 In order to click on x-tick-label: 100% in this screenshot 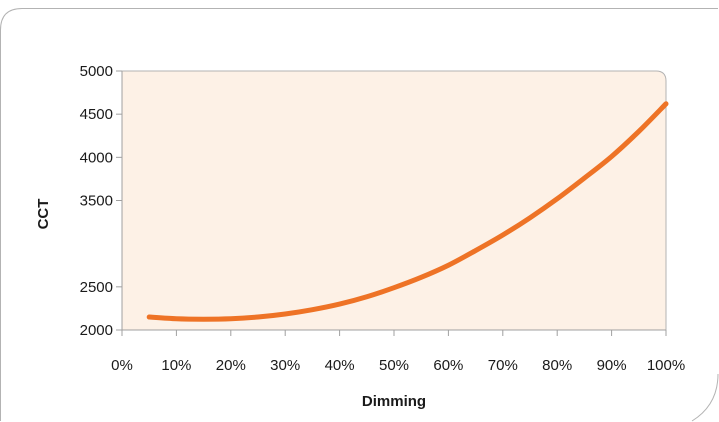, I will do `click(666, 365)`.